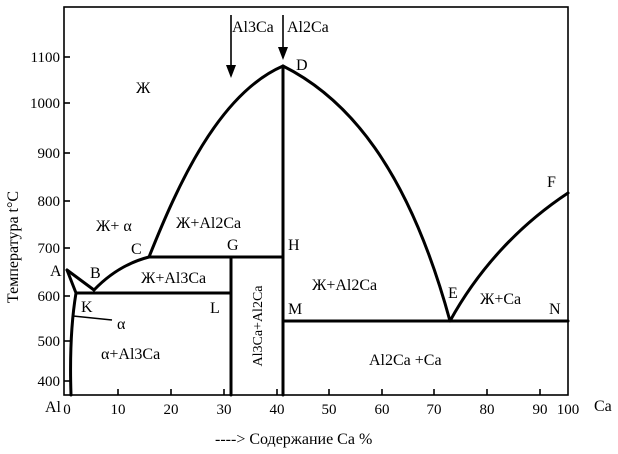  What do you see at coordinates (283, 37) in the screenshot?
I see `al2ca-arrow-icon` at bounding box center [283, 37].